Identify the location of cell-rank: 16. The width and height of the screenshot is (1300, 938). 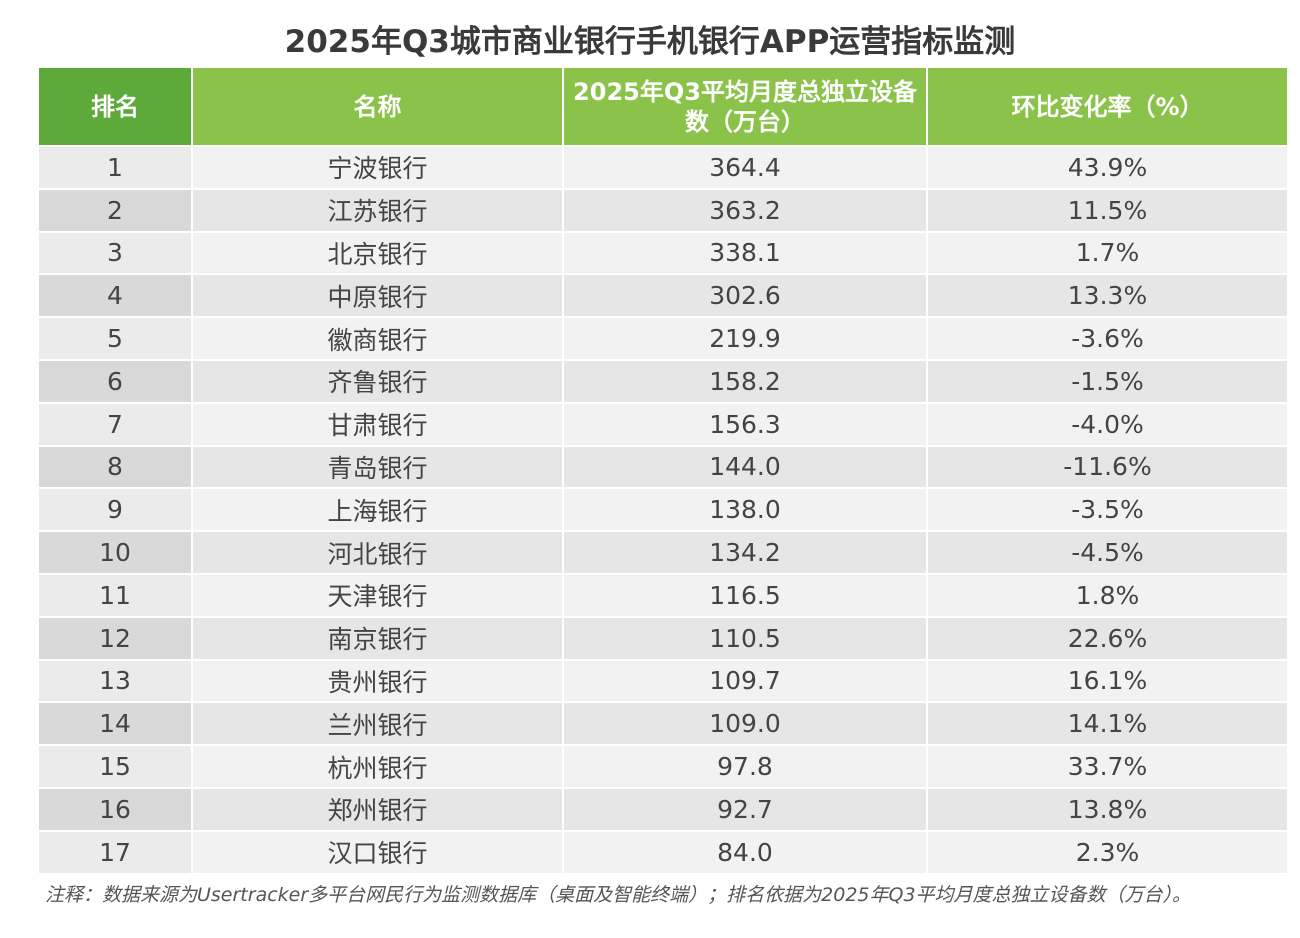
(116, 808).